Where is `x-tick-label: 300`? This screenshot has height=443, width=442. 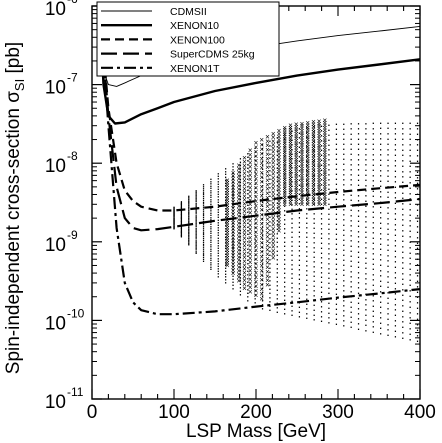 x-tick-label: 300 is located at coordinates (338, 412).